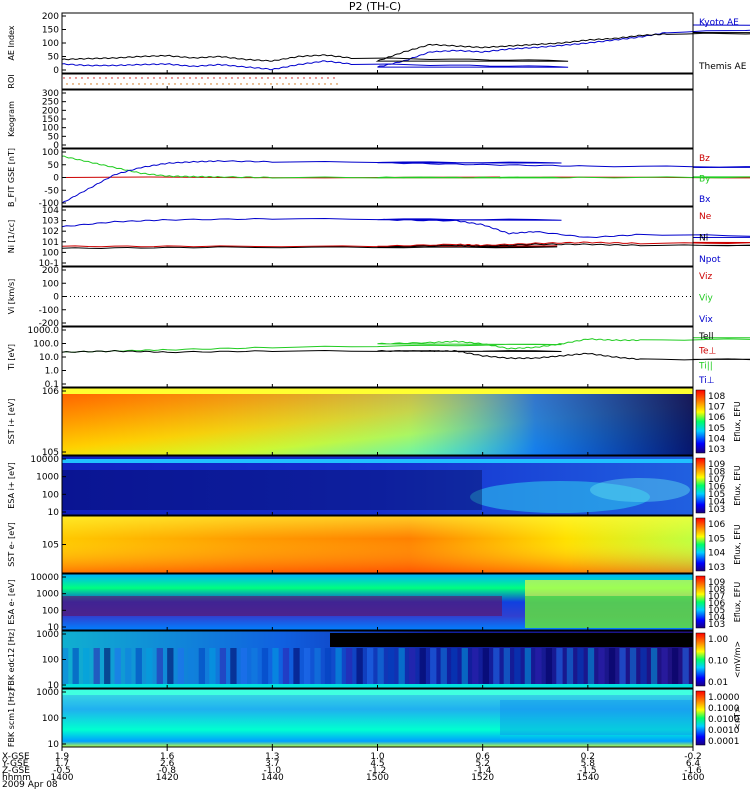 Image resolution: width=750 pixels, height=800 pixels. I want to click on fbk2-colorbar-tick: 0.0010, so click(724, 731).